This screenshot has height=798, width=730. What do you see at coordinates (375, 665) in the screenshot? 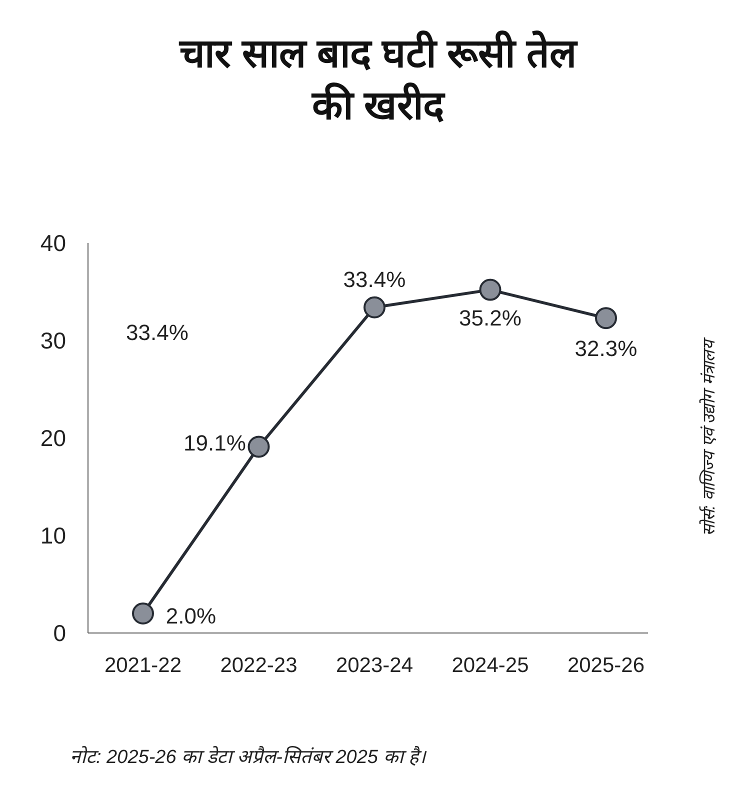
I see `x-tick-label: 2023-24` at bounding box center [375, 665].